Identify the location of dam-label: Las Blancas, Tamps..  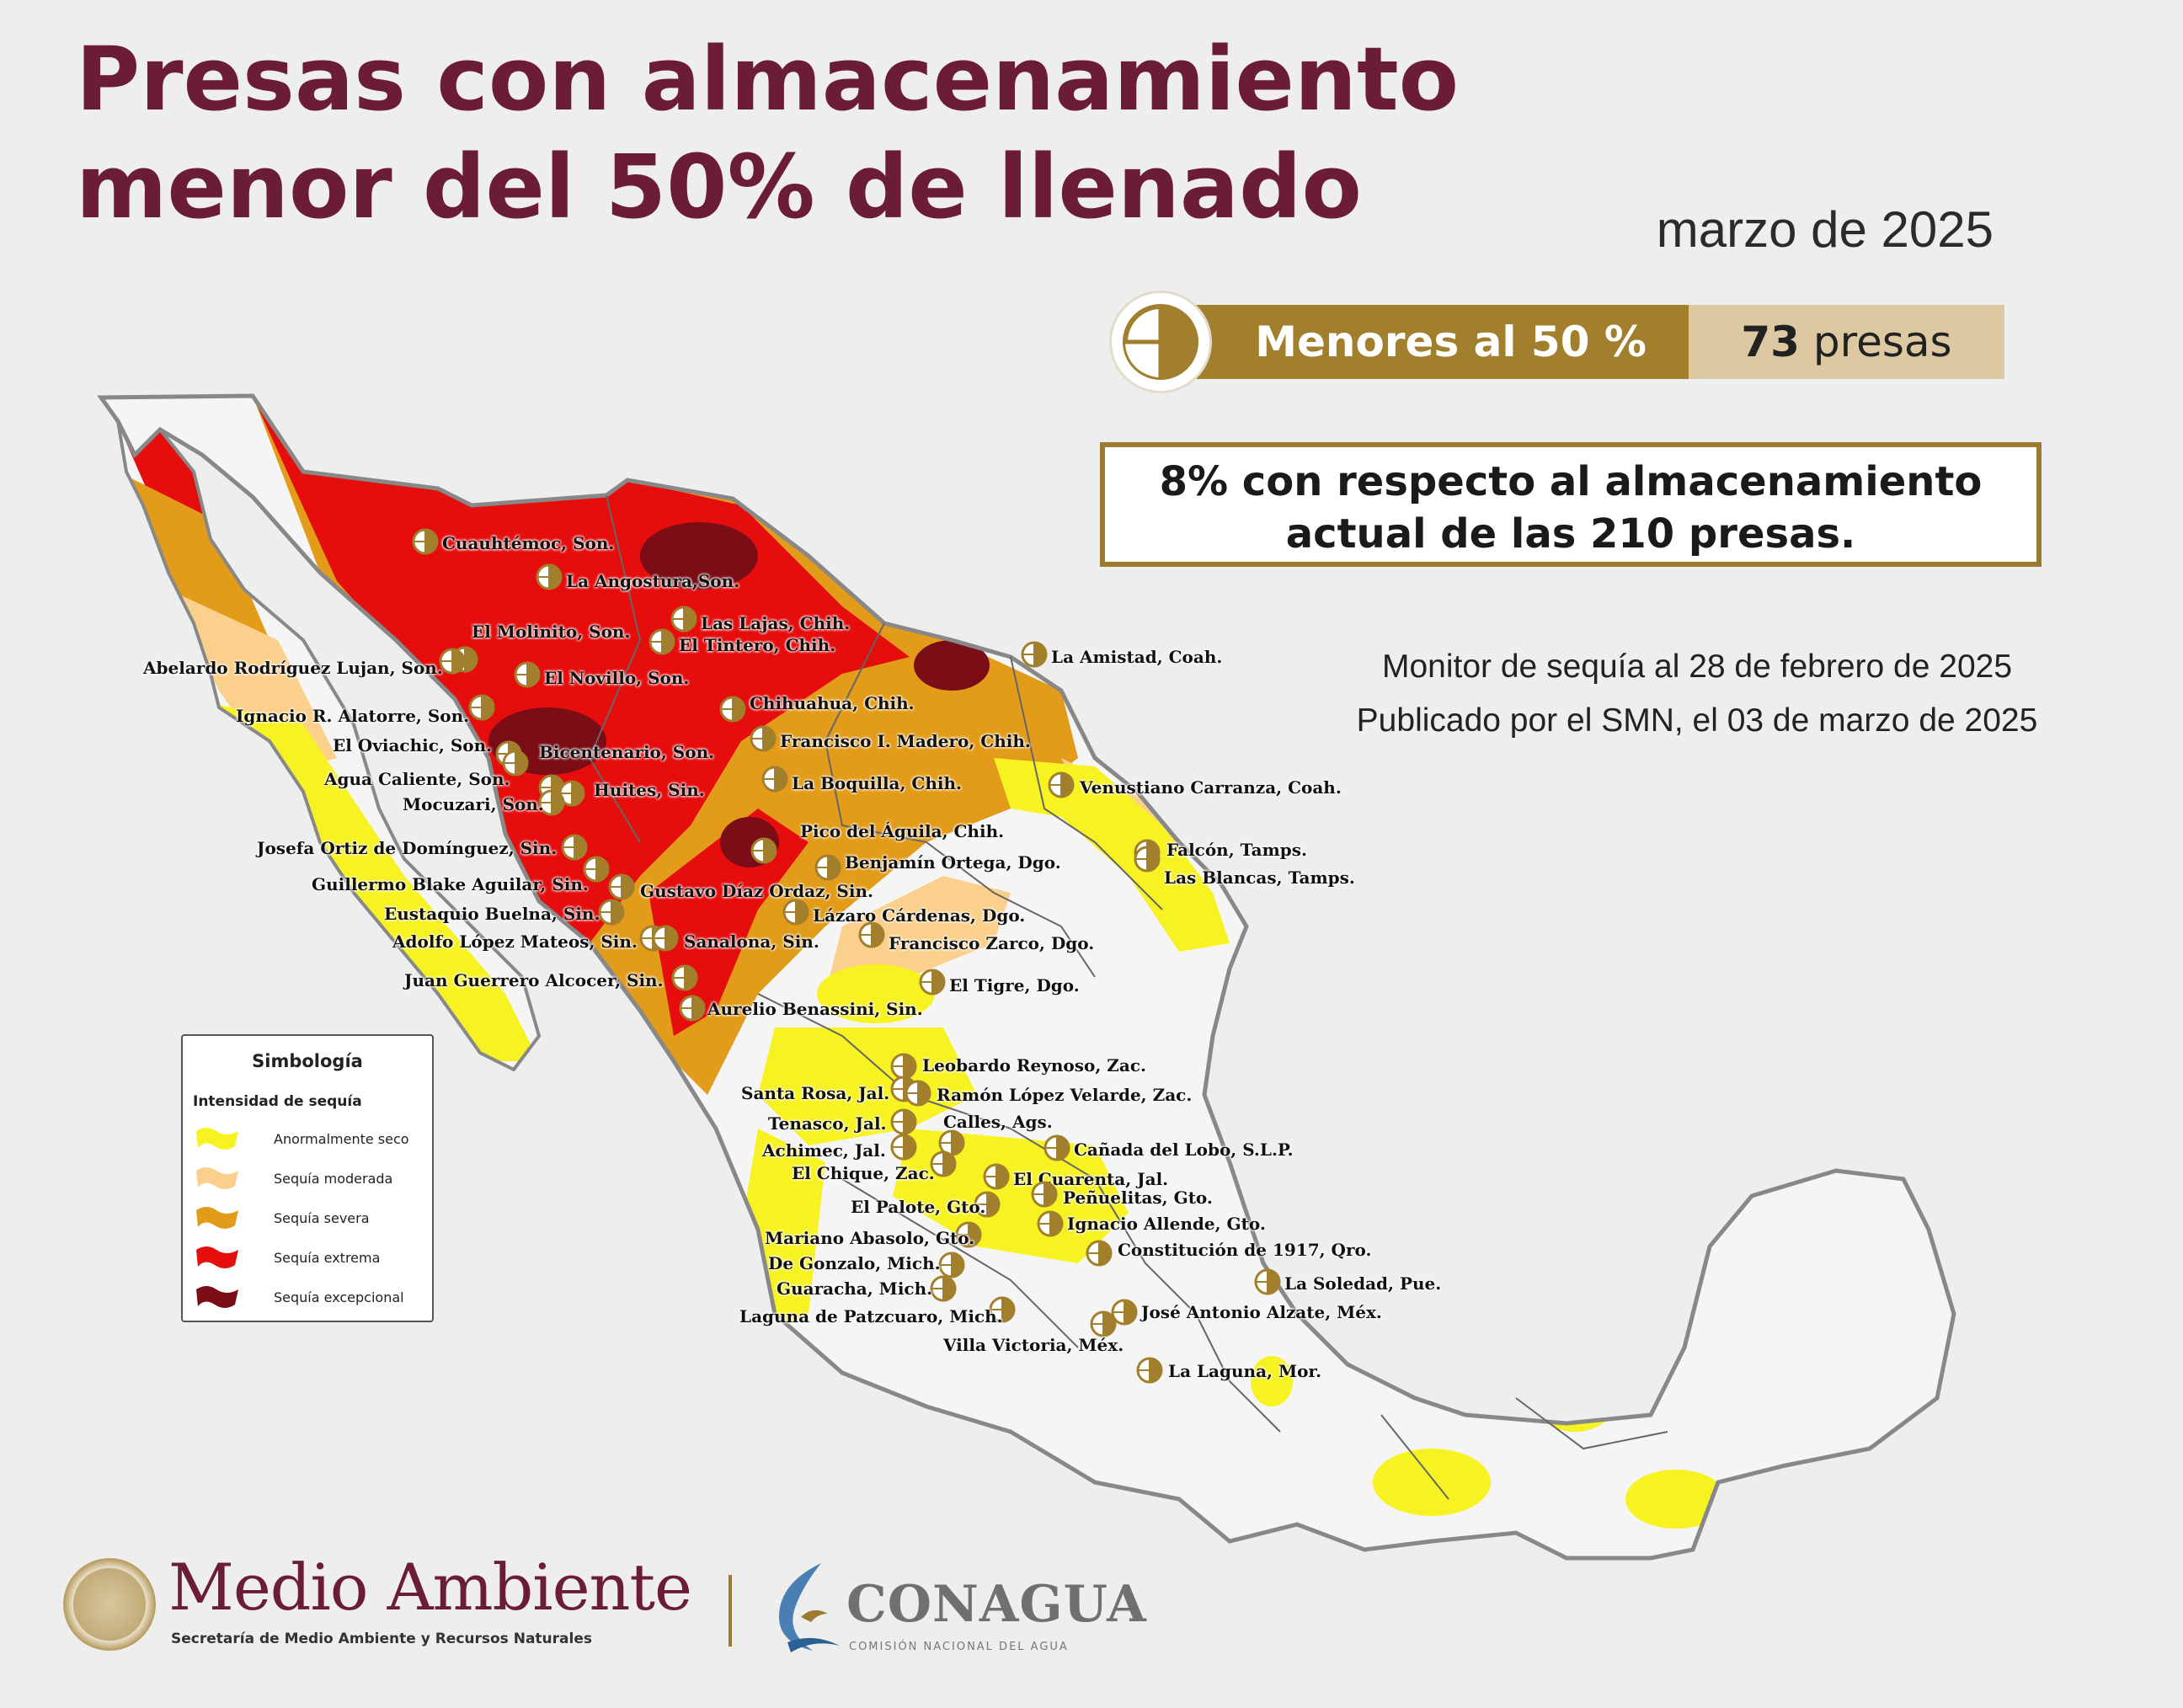
(1259, 877).